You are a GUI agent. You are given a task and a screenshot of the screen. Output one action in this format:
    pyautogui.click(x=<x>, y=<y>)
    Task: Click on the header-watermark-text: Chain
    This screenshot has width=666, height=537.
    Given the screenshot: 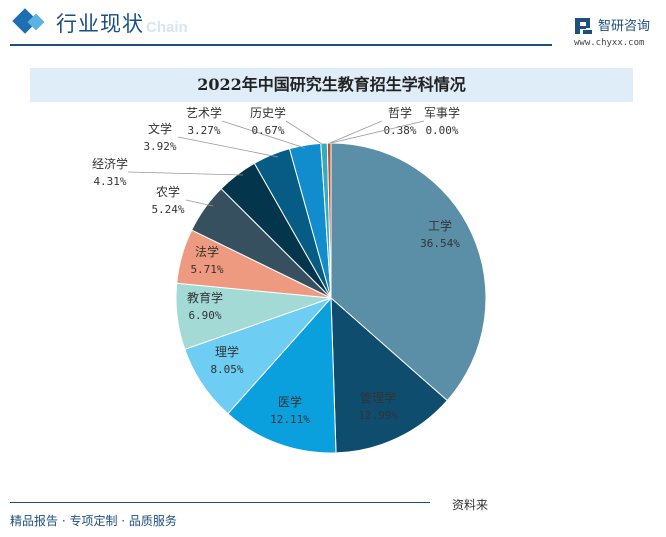 What is the action you would take?
    pyautogui.click(x=167, y=27)
    